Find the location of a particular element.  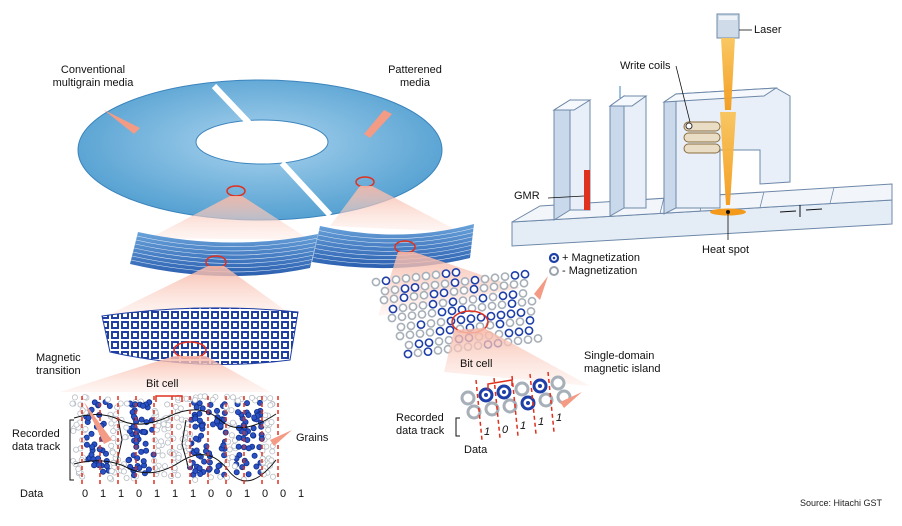

arrow-conventional is located at coordinates (122, 122).